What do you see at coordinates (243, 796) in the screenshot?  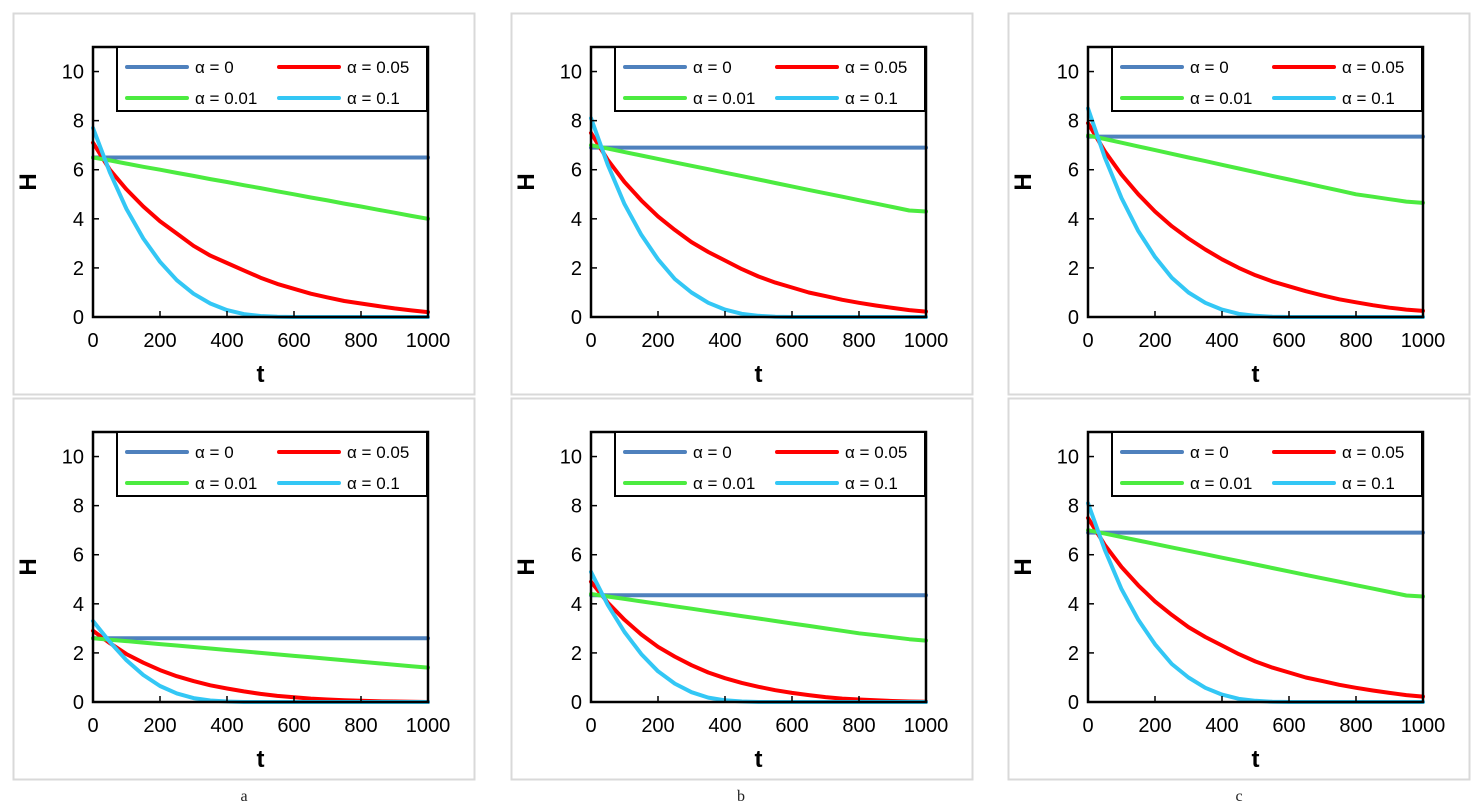 I see `column-label-a: a` at bounding box center [243, 796].